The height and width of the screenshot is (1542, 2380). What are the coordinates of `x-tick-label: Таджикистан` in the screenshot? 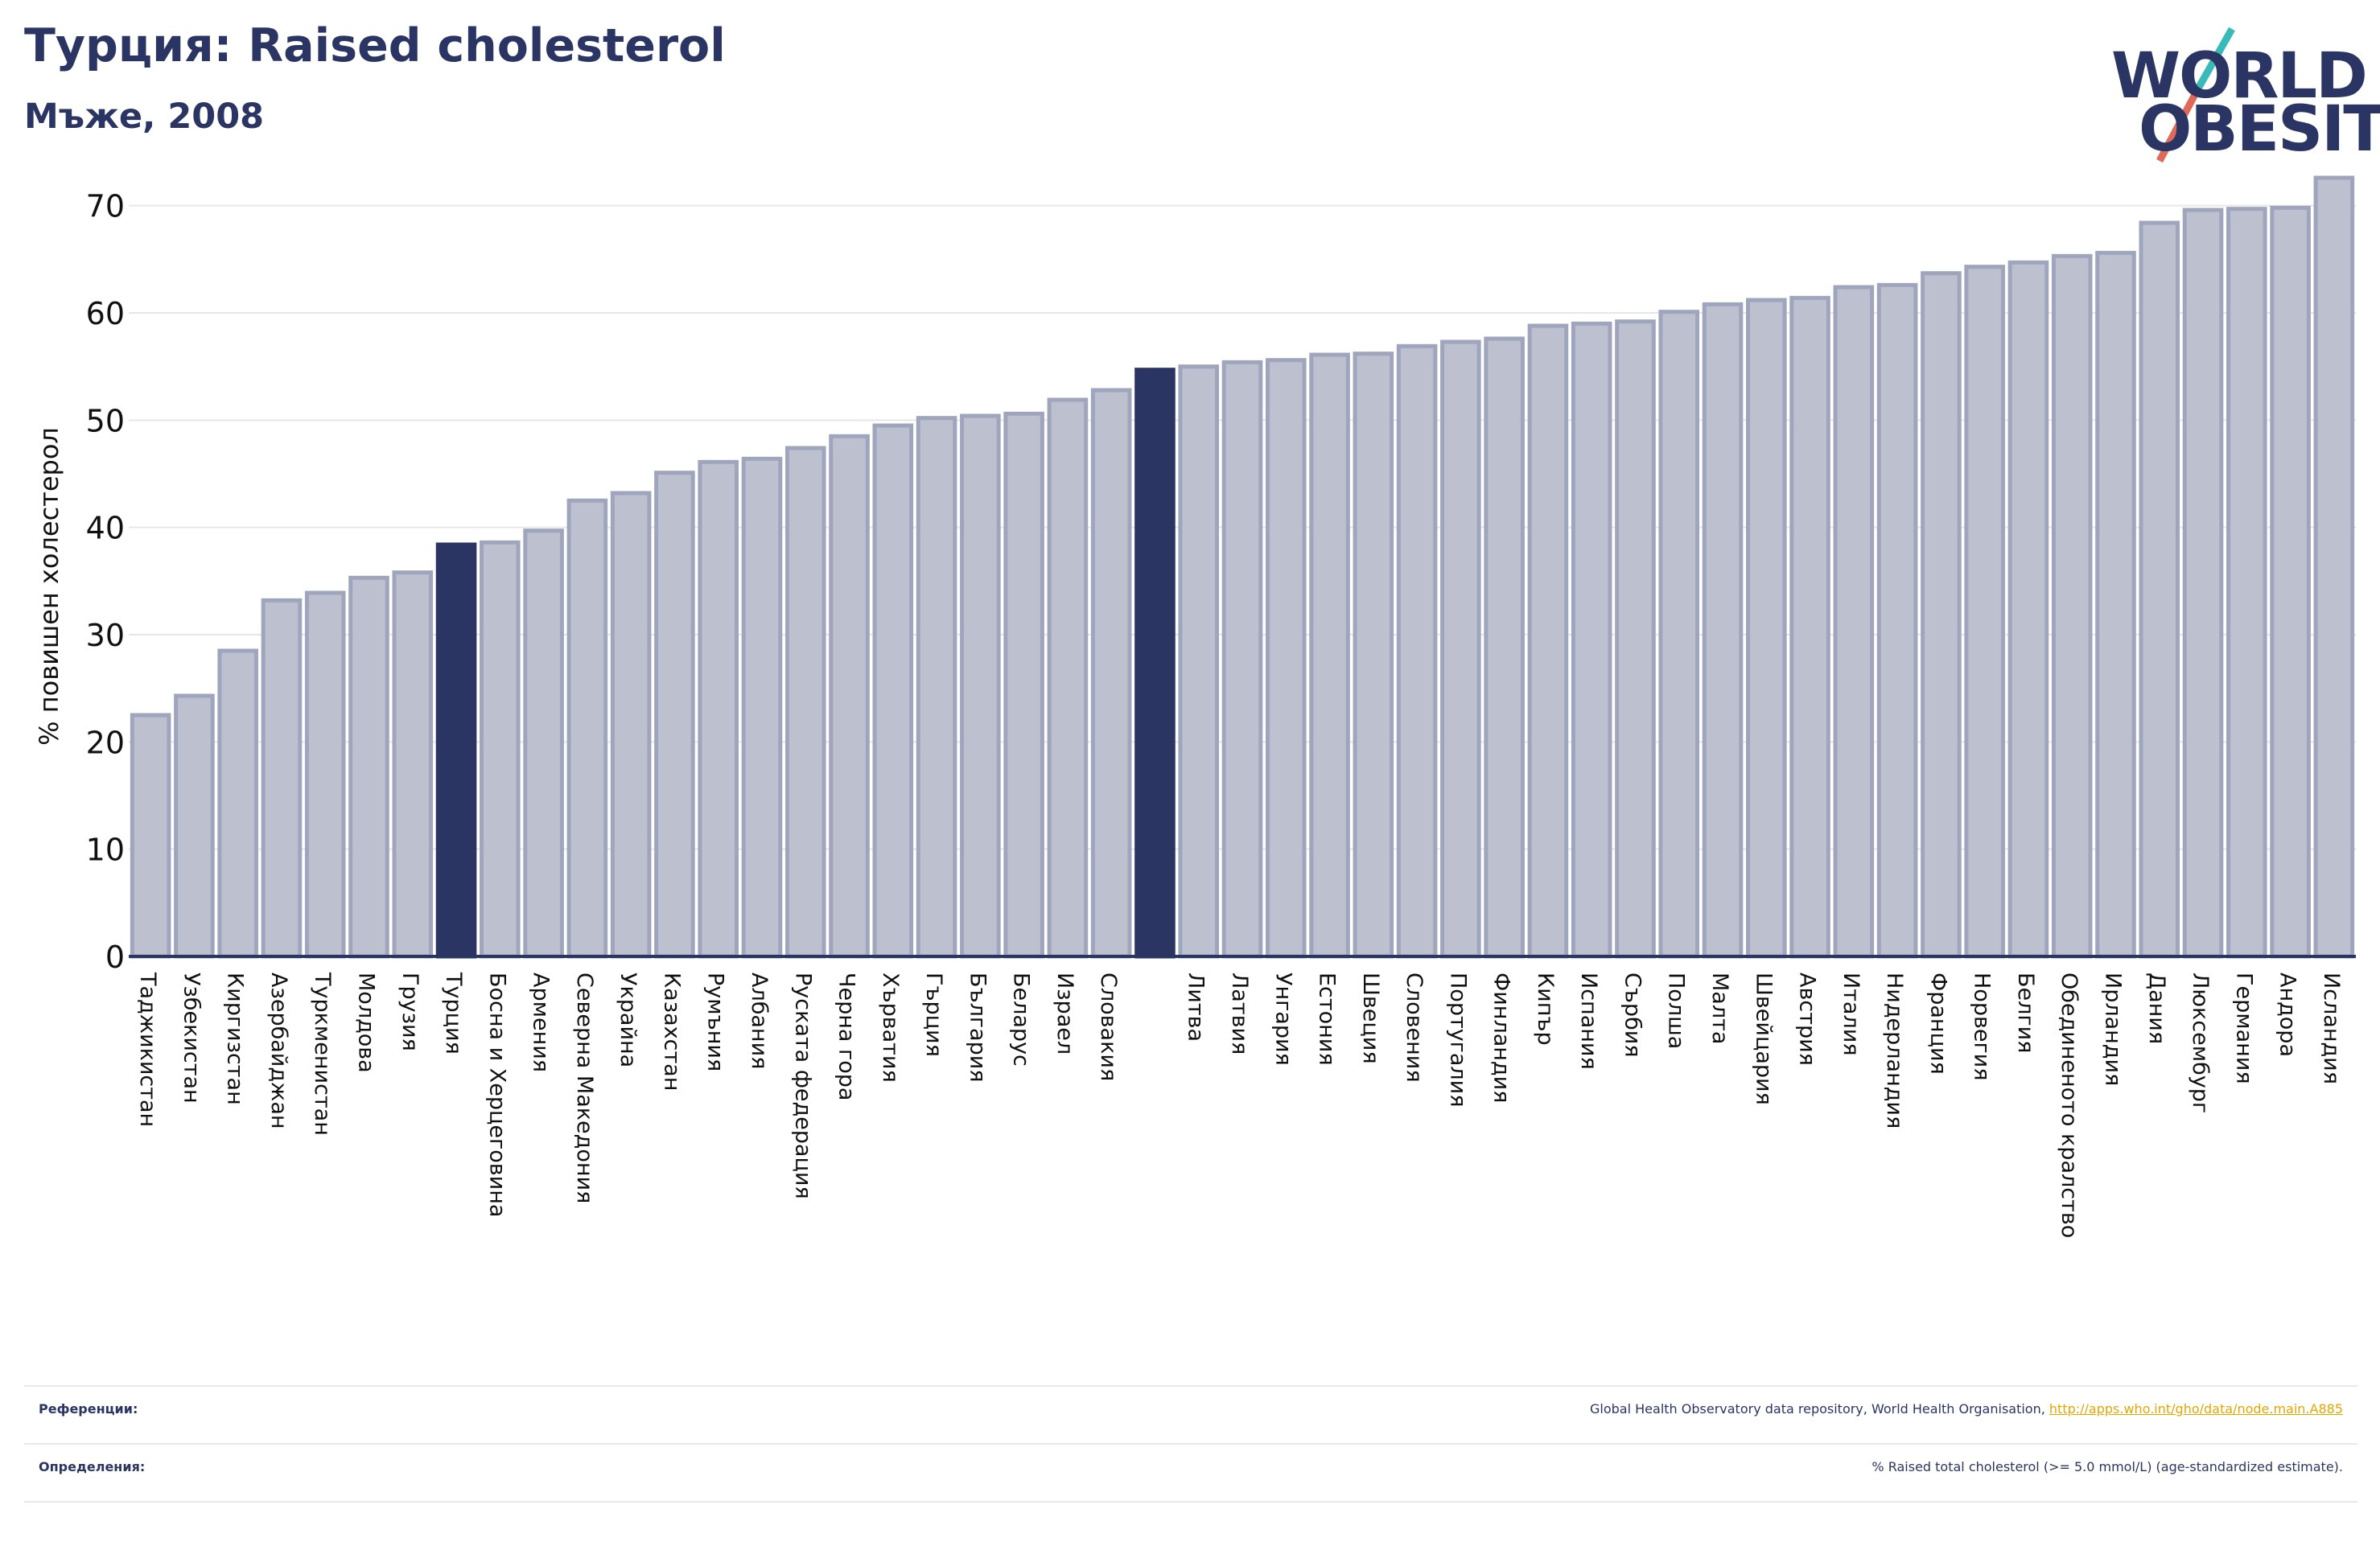 It's located at (147, 1049).